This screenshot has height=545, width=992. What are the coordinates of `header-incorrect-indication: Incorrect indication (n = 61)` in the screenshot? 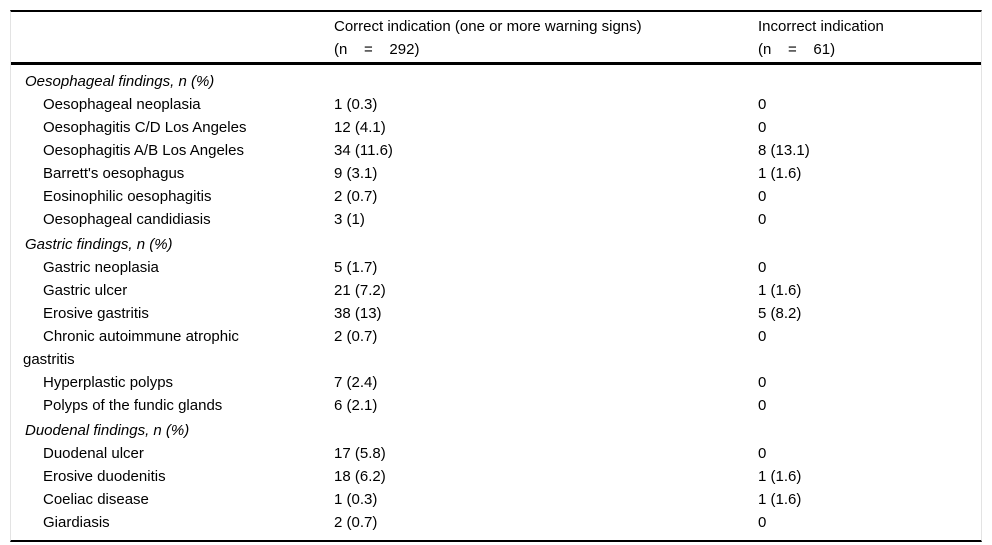 It's located at (869, 38).